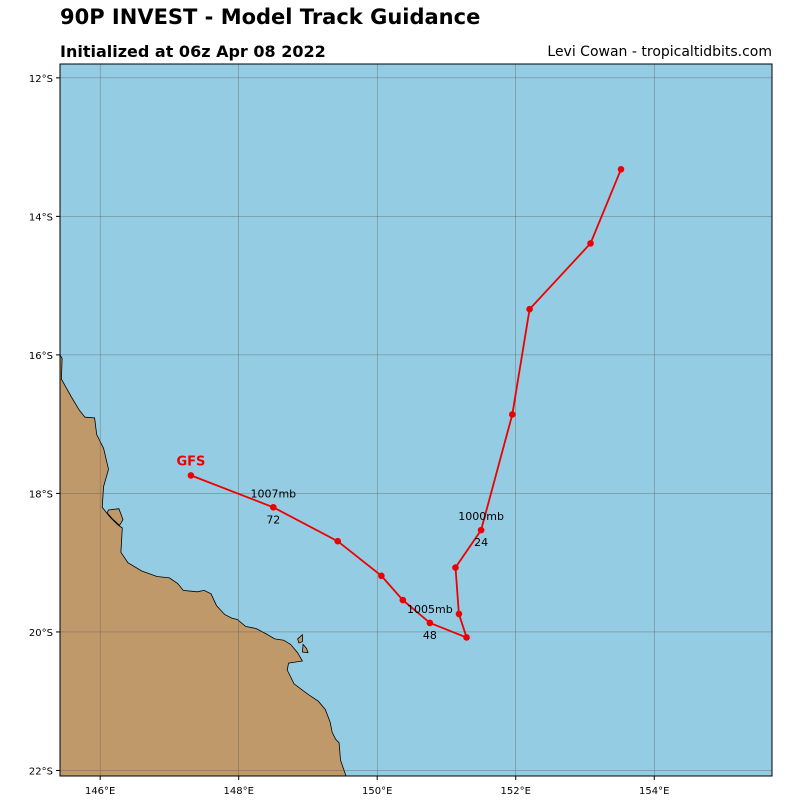  I want to click on forecast-hour-label: 48, so click(430, 635).